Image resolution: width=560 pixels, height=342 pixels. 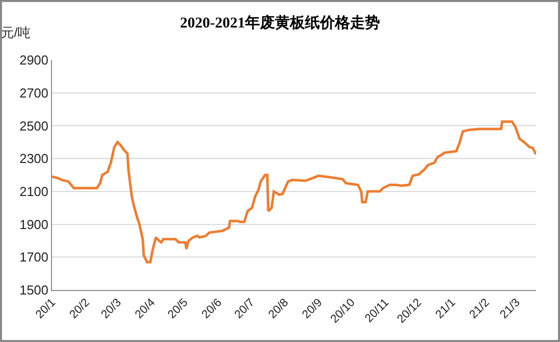 I want to click on y-tick-label: 2500, so click(x=33, y=126).